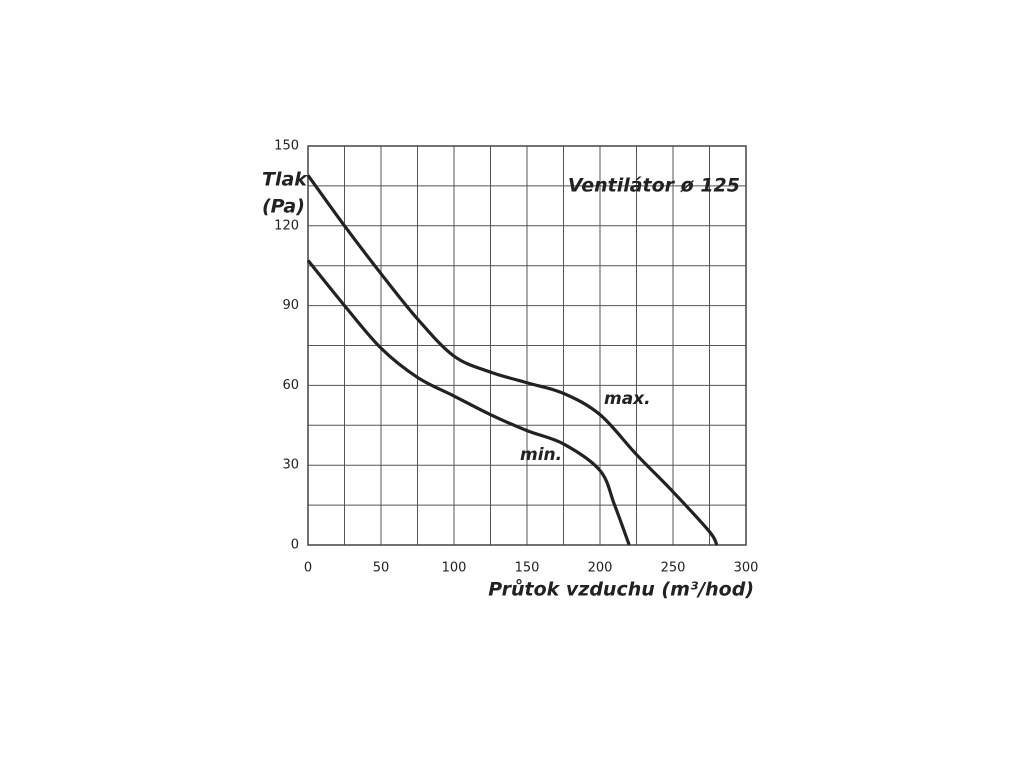 The height and width of the screenshot is (772, 1024). What do you see at coordinates (673, 568) in the screenshot?
I see `x-tick-label: 250` at bounding box center [673, 568].